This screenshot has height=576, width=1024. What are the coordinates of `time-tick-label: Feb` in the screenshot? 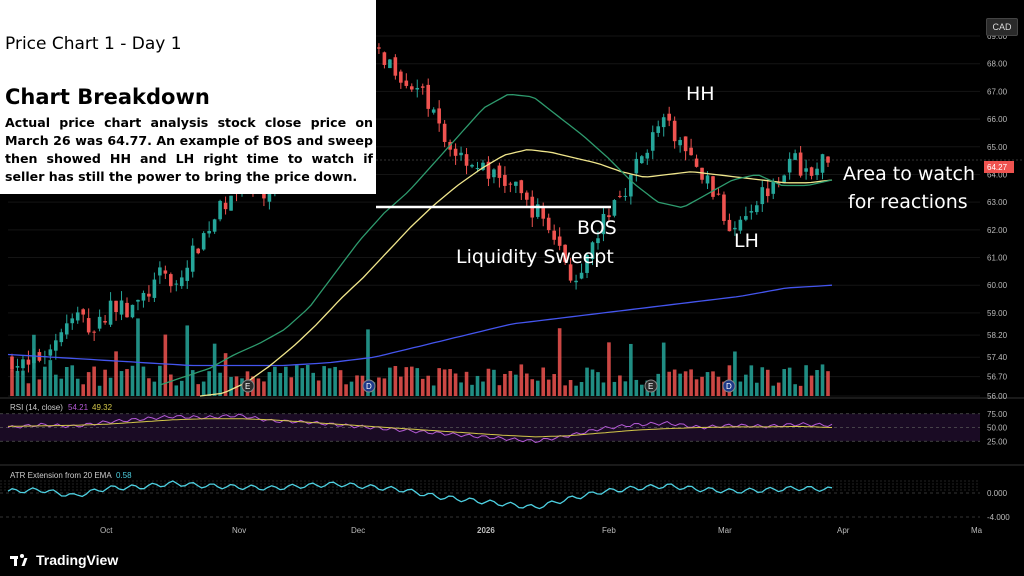 It's located at (609, 530).